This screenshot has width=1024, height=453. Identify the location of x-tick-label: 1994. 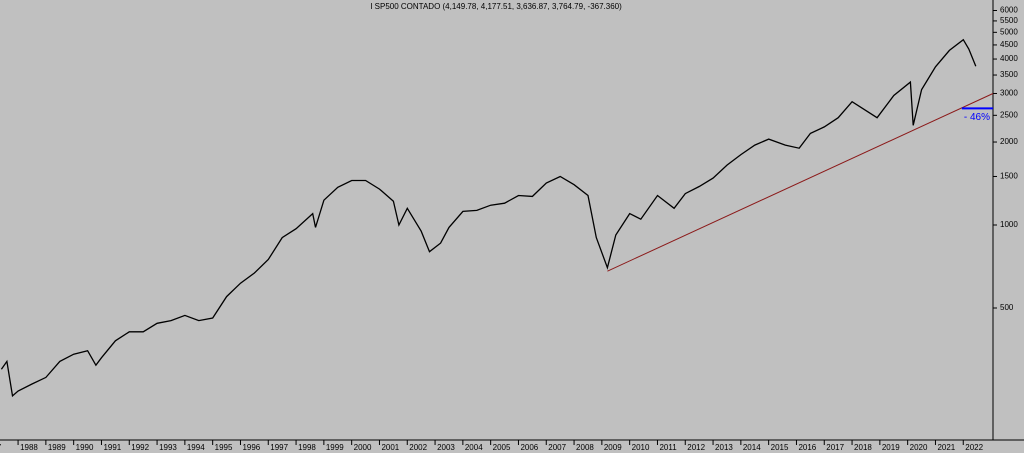
(196, 447).